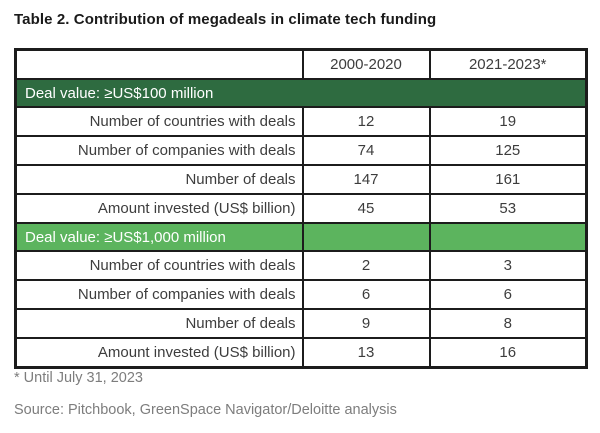 This screenshot has width=600, height=433. What do you see at coordinates (508, 208) in the screenshot?
I see `value-amount-2021-2023: 53` at bounding box center [508, 208].